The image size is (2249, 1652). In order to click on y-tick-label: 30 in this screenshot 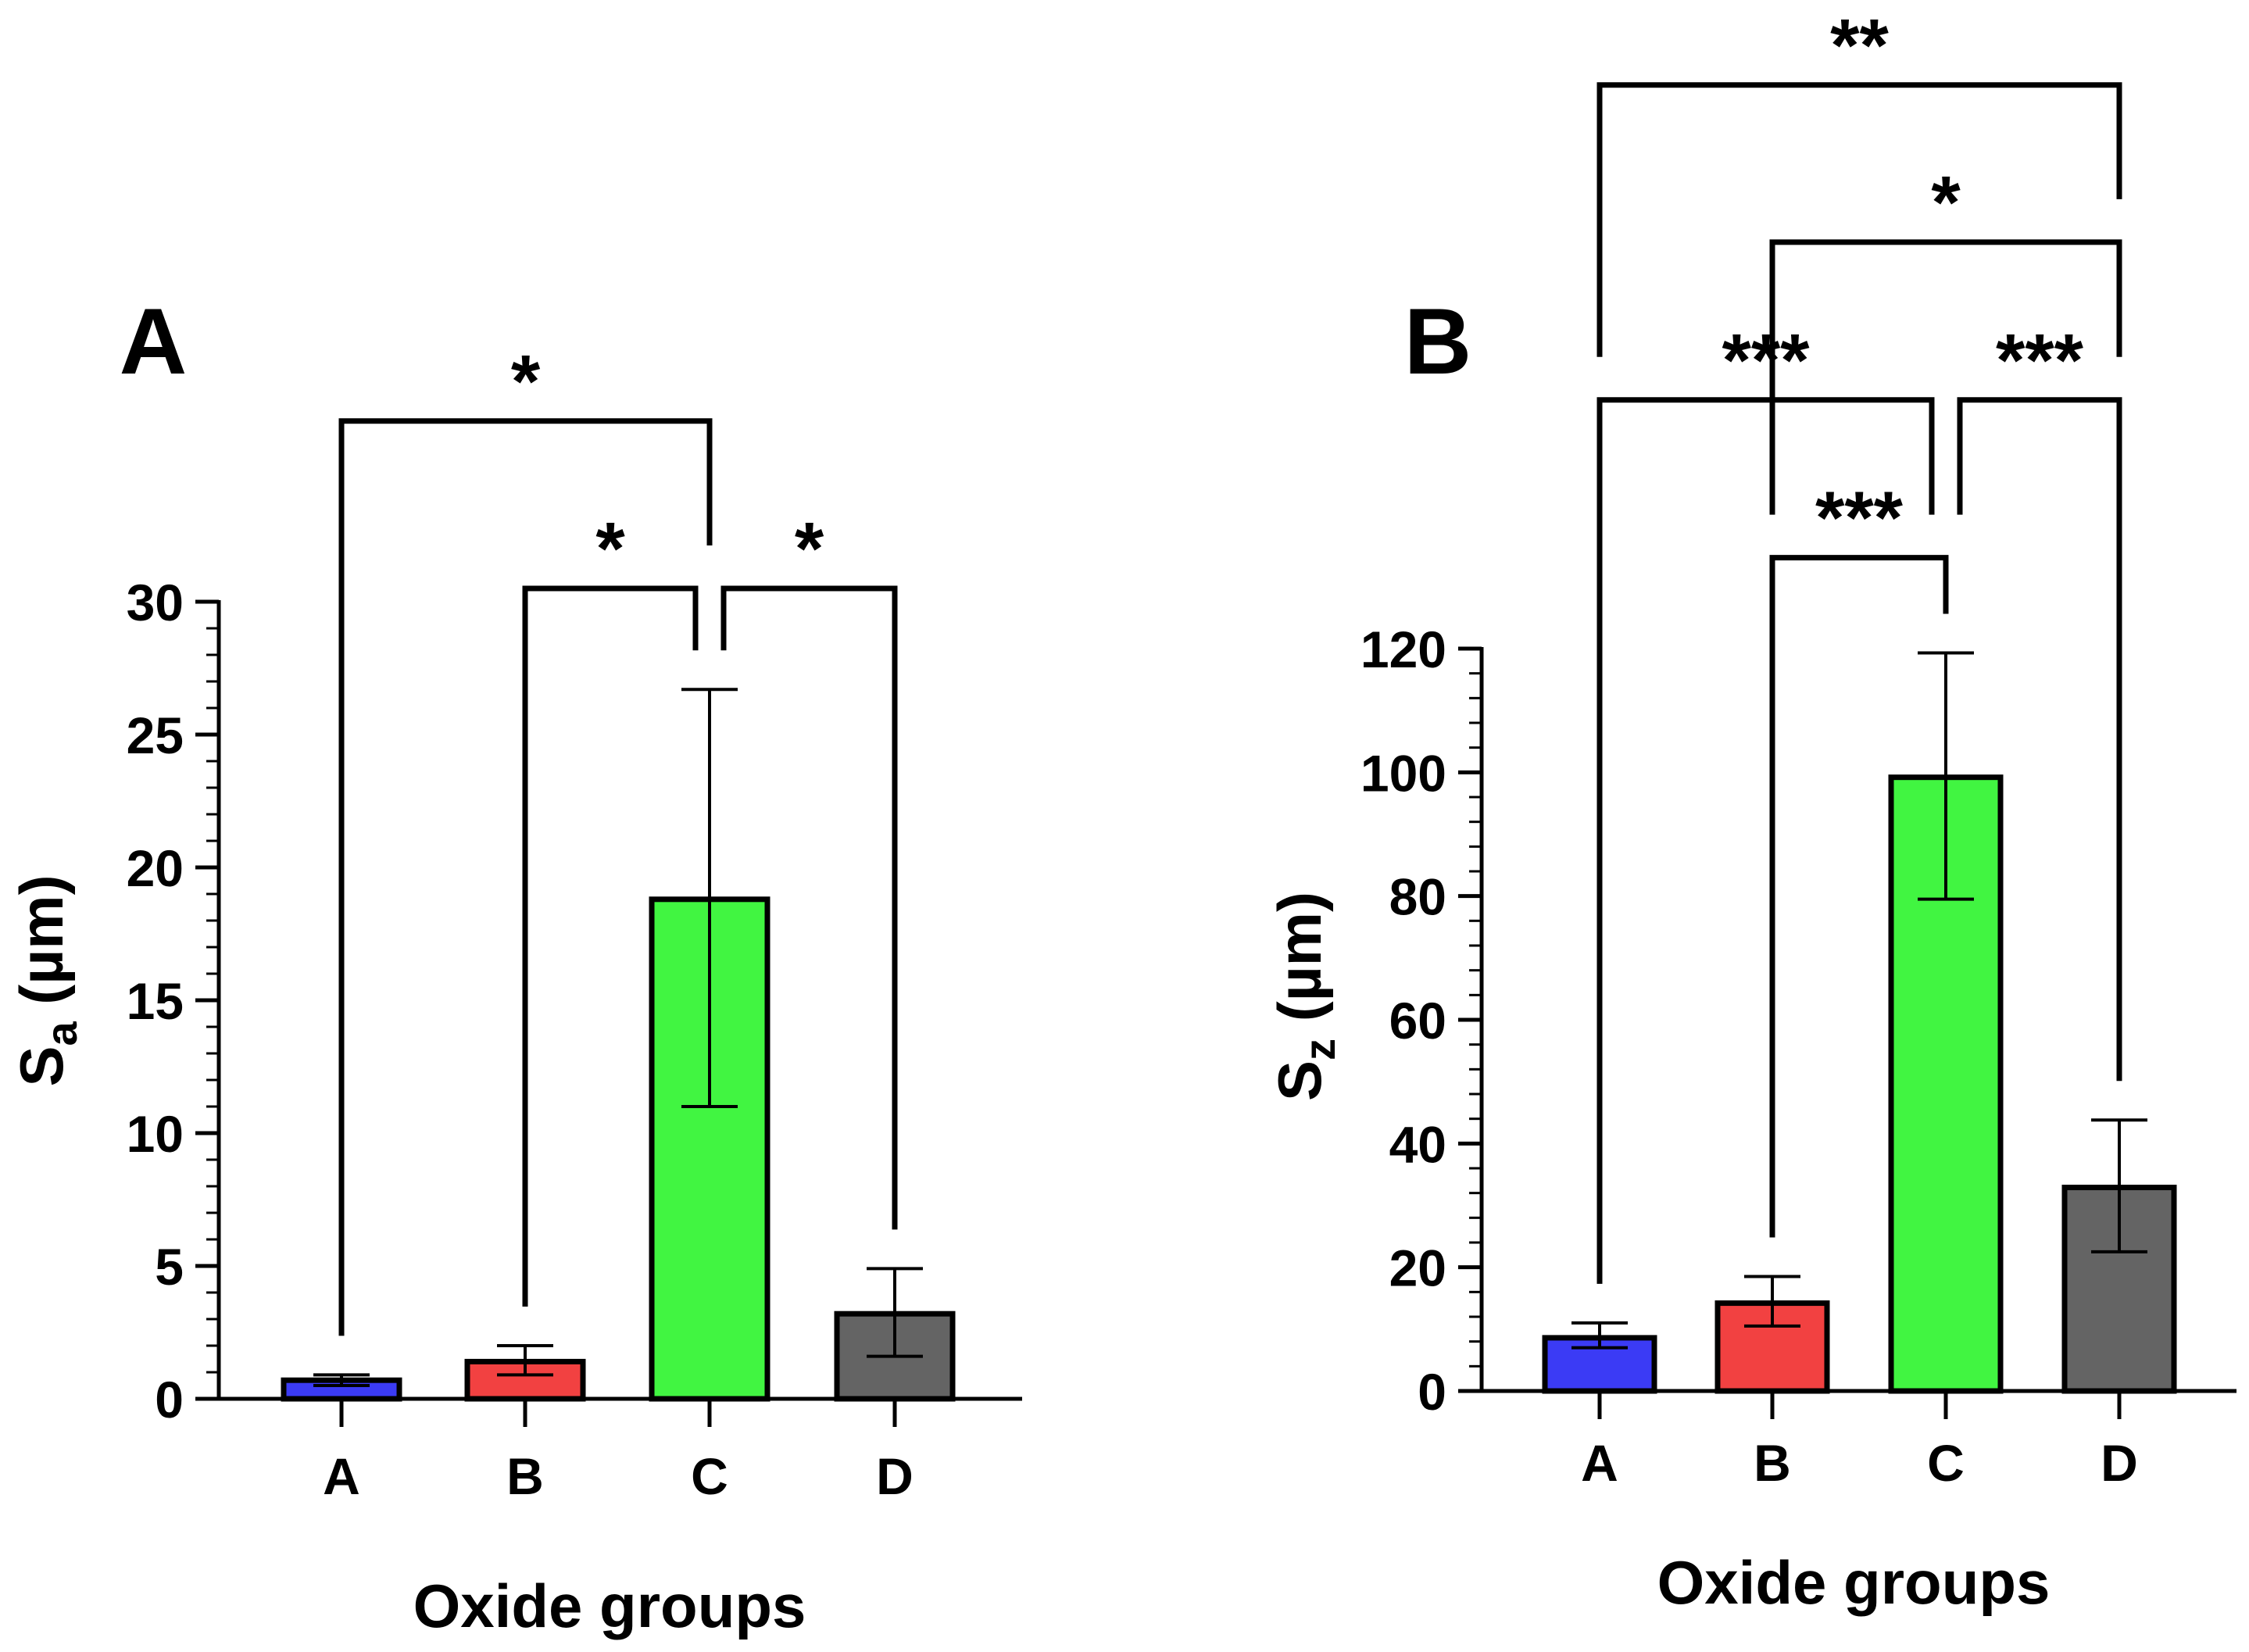, I will do `click(155, 602)`.